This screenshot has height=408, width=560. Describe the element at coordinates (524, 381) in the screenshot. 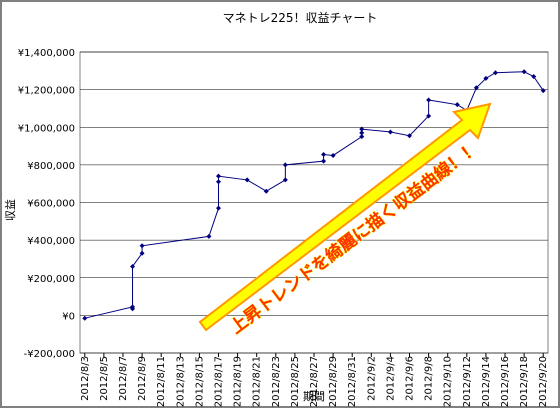

I see `x-tick-label: 2012/9/18` at that location.